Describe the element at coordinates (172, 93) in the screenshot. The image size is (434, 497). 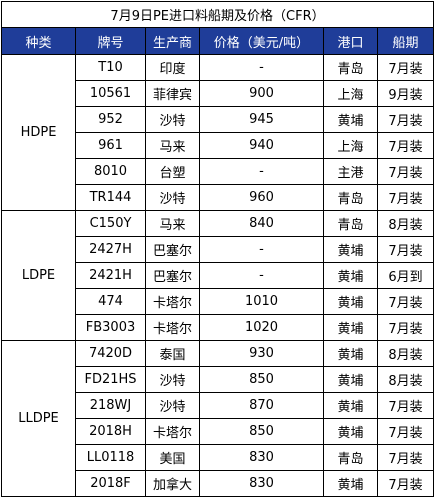
I see `producer-cell: 菲律宾` at that location.